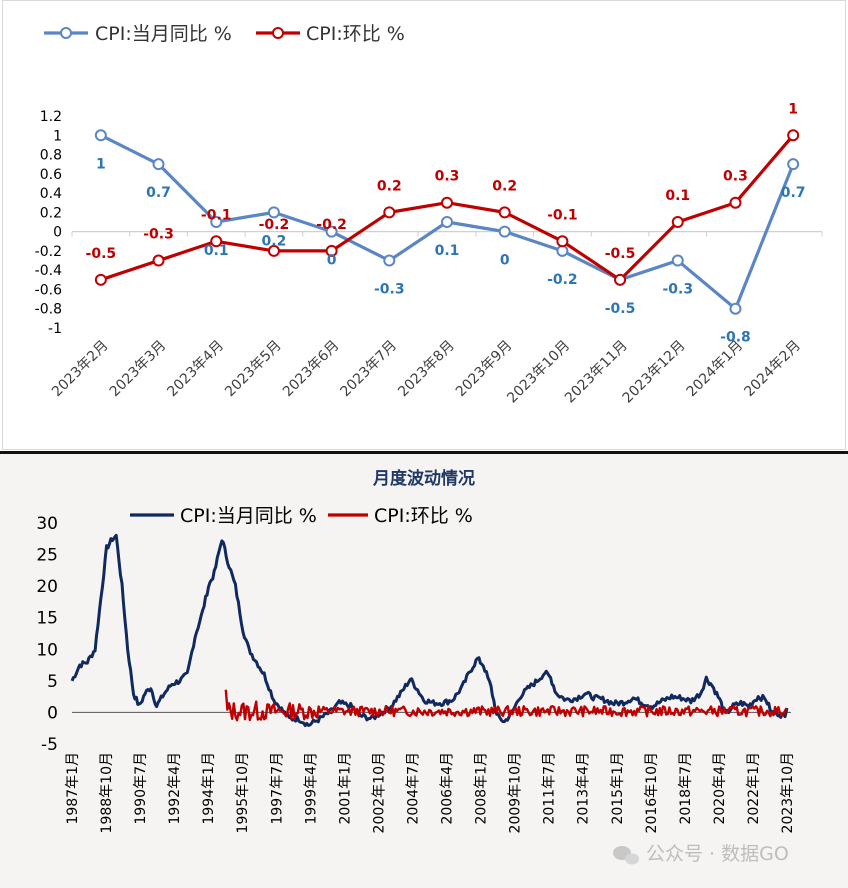 The width and height of the screenshot is (848, 888). What do you see at coordinates (80, 369) in the screenshot?
I see `x-tick-label: 2023年2月` at bounding box center [80, 369].